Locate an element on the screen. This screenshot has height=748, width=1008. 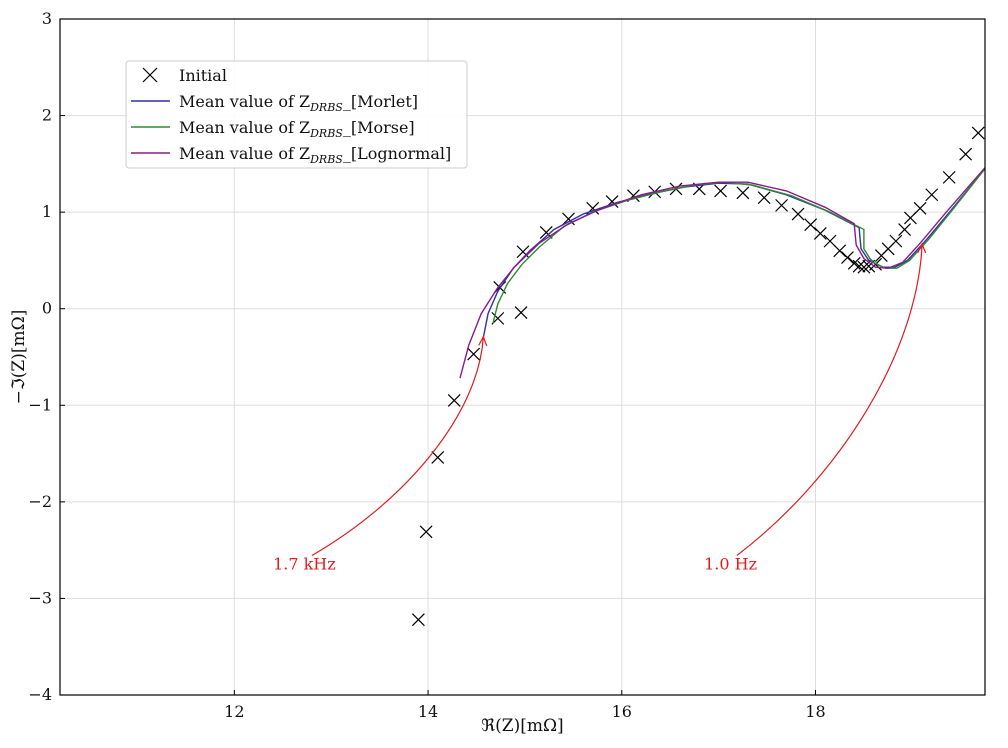
x-tick-label: 14 is located at coordinates (428, 711).